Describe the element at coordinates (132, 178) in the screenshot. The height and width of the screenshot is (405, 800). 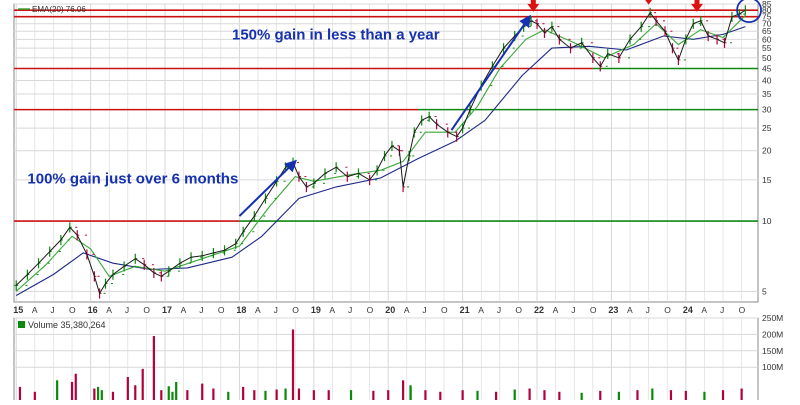
I see `chart-annotation: 100% gain just over 6 months` at that location.